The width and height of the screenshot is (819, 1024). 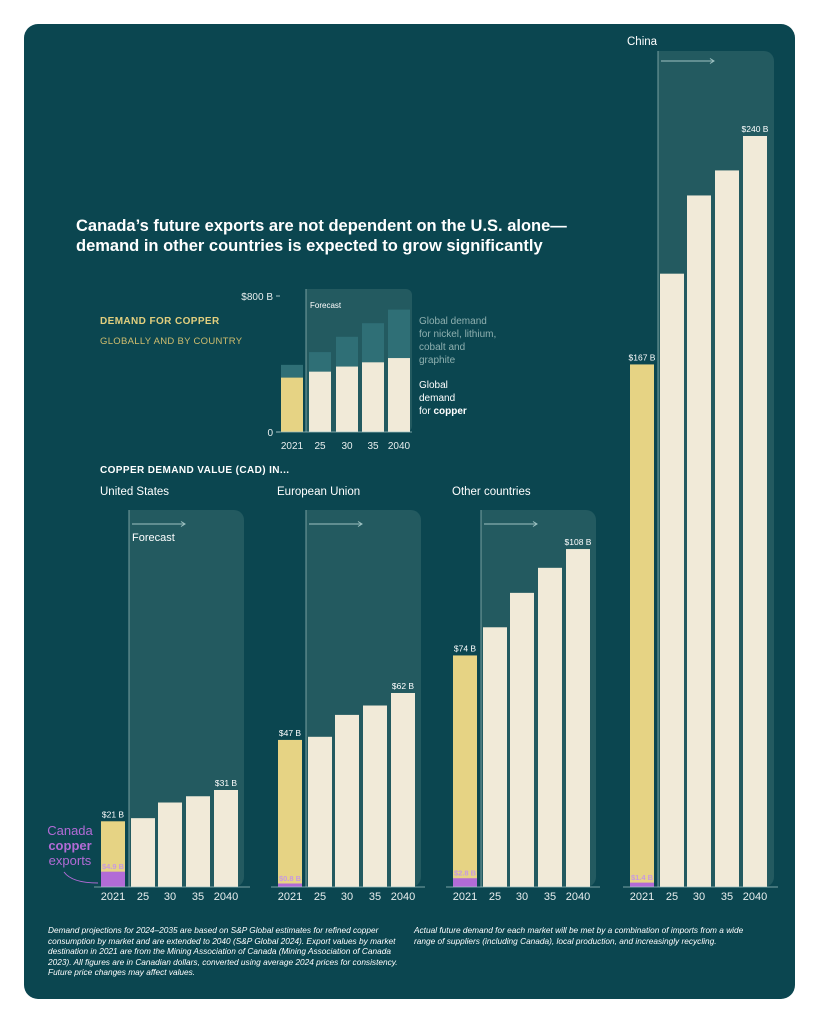 I want to click on overview-forecast-label: Forecast, so click(x=326, y=305).